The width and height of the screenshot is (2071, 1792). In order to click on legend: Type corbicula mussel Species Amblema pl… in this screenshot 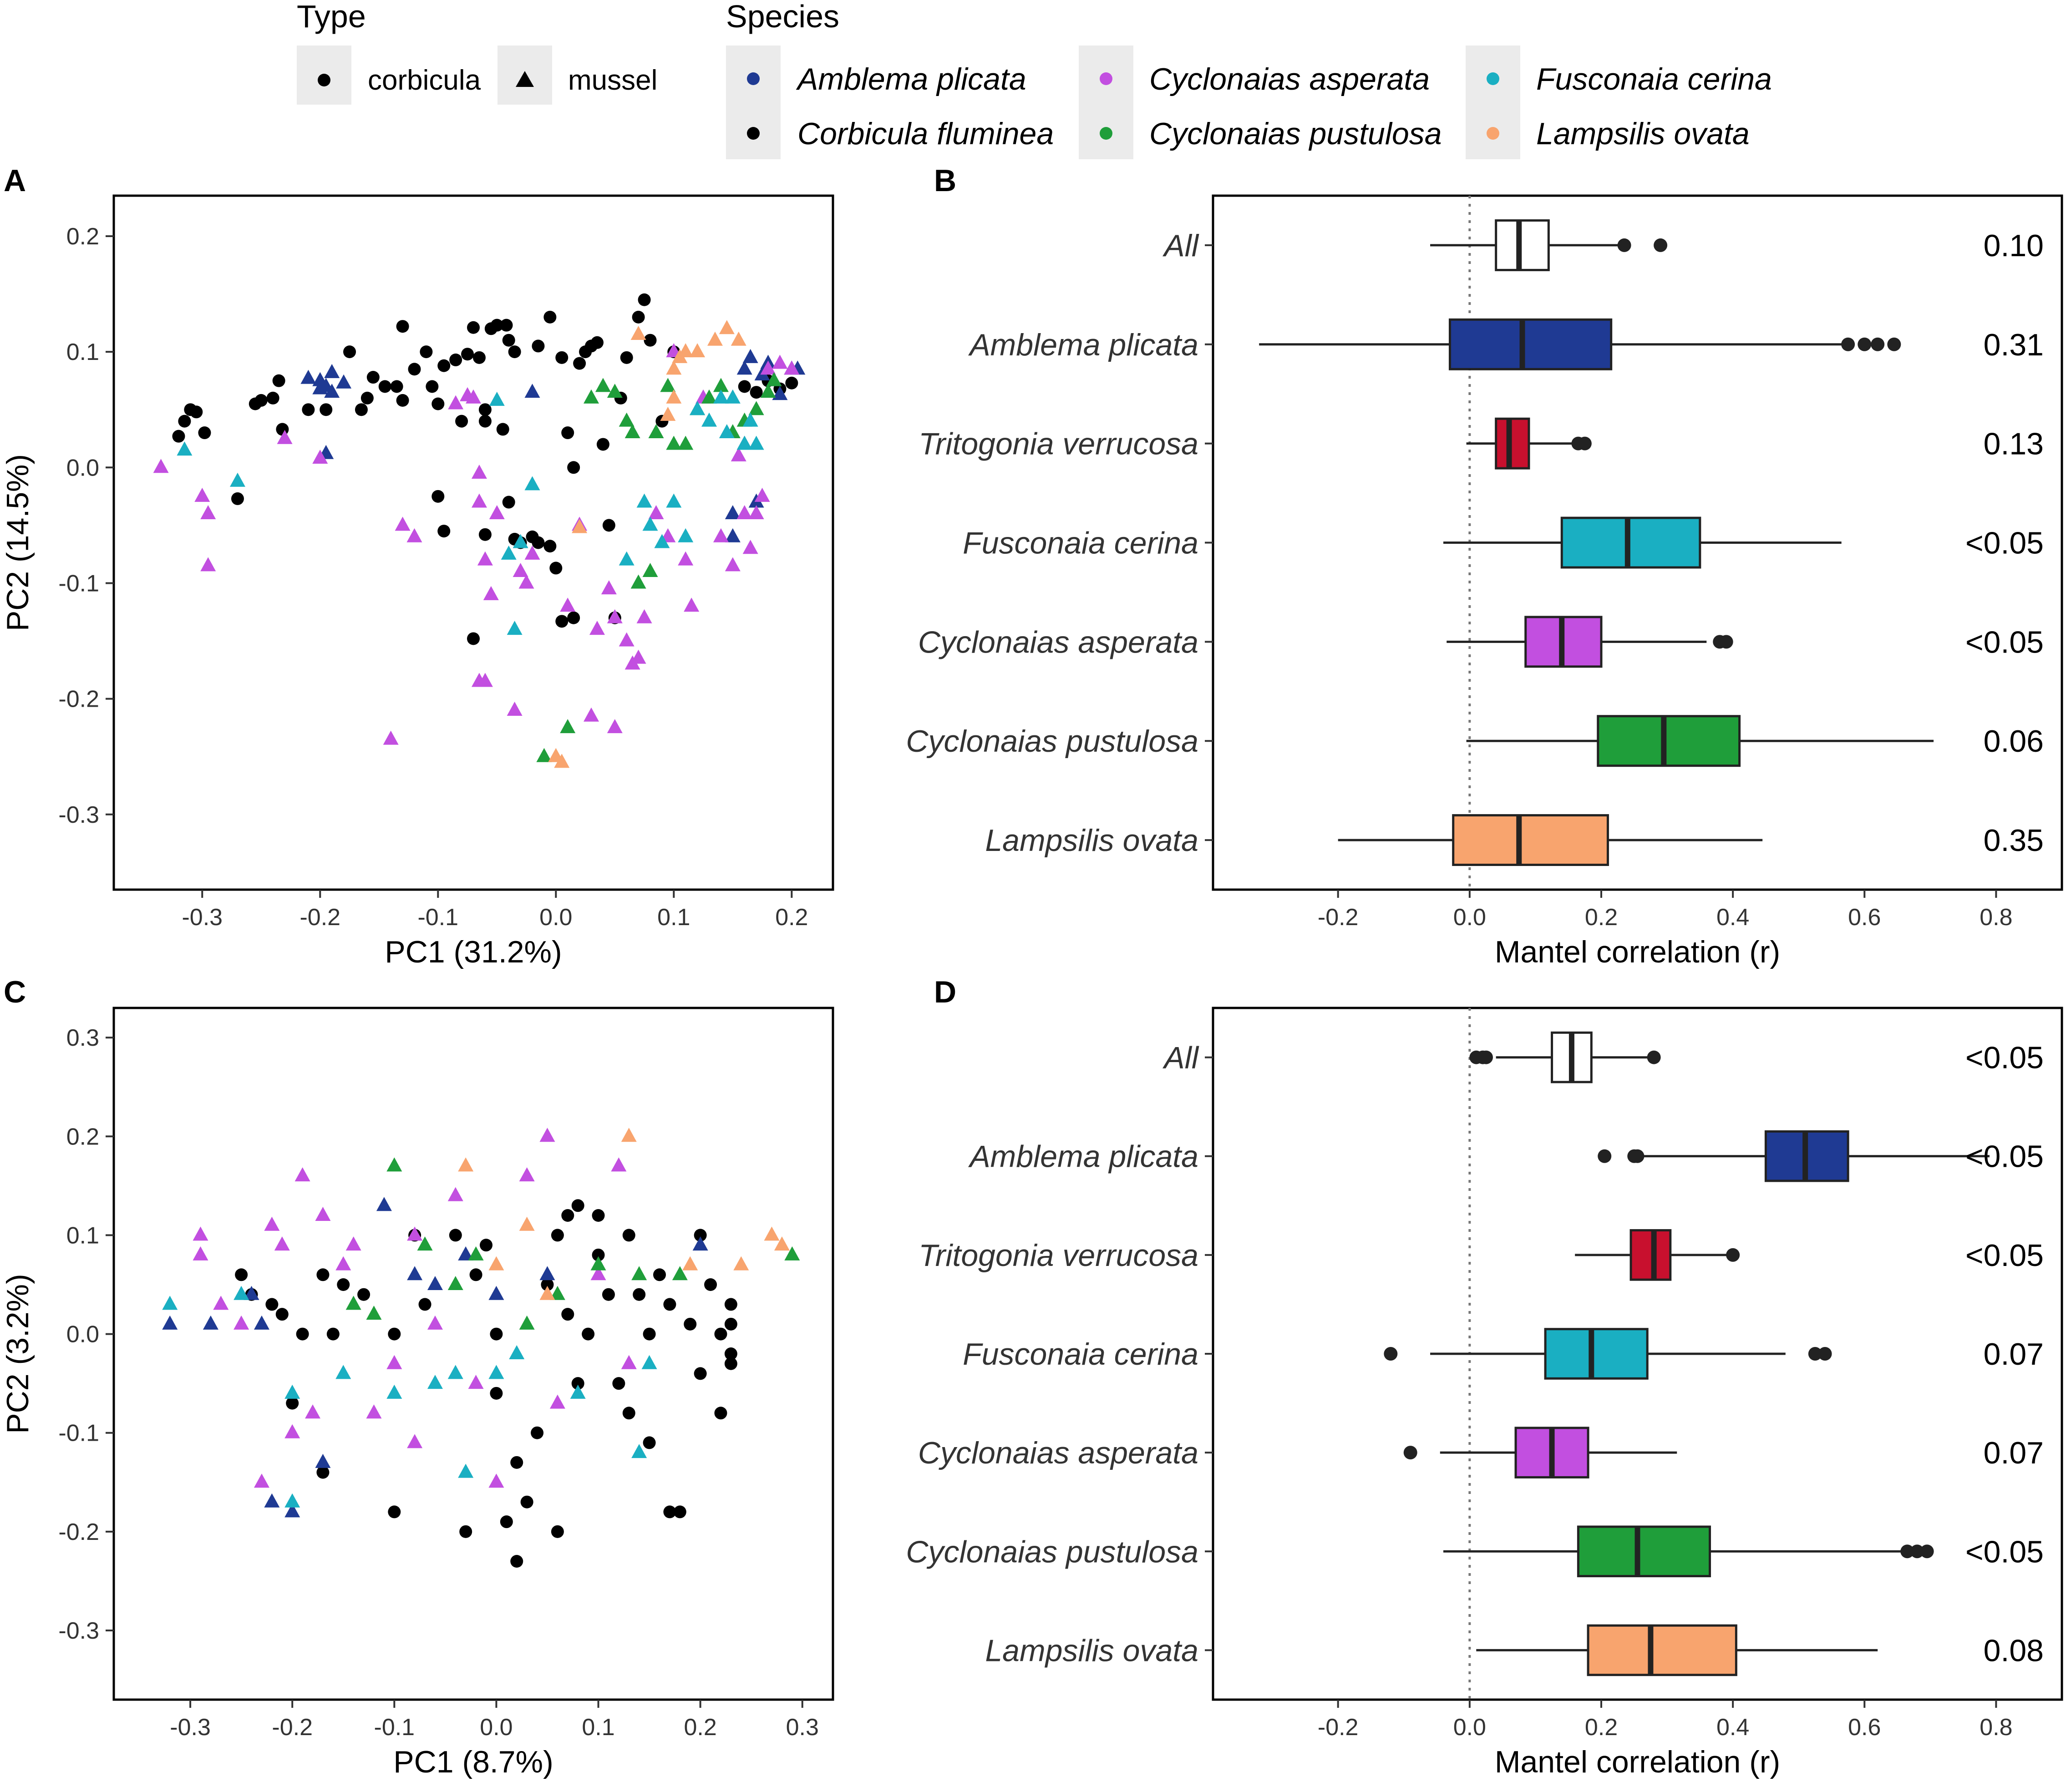, I will do `click(1035, 79)`.